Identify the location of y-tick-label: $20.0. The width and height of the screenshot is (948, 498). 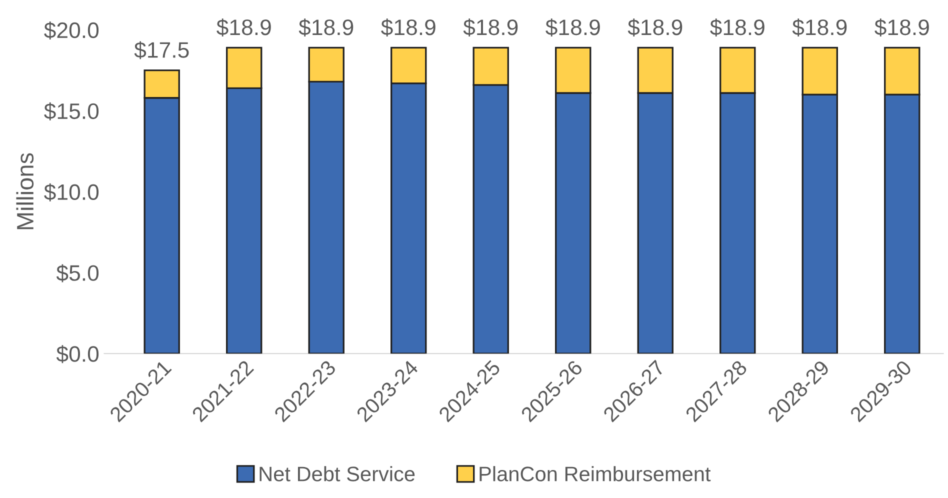
(71, 30).